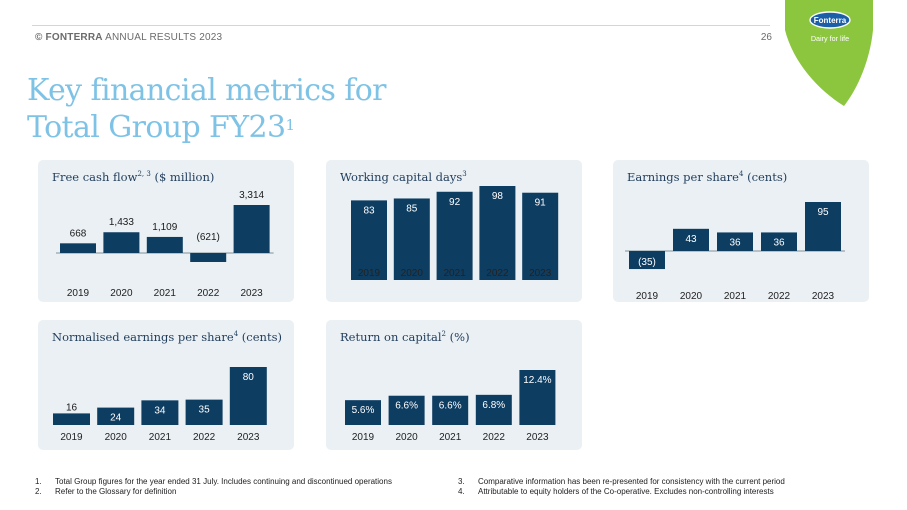 The image size is (907, 510). Describe the element at coordinates (144, 174) in the screenshot. I see `chart-title-footnote-ref: 2, 3` at that location.